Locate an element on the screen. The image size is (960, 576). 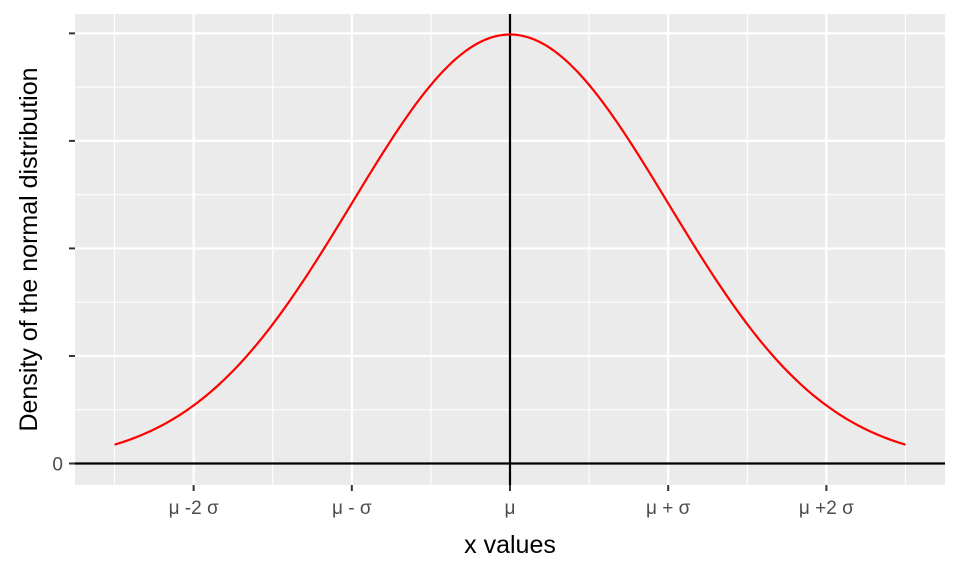
x-tick-label: μ - σ is located at coordinates (352, 508).